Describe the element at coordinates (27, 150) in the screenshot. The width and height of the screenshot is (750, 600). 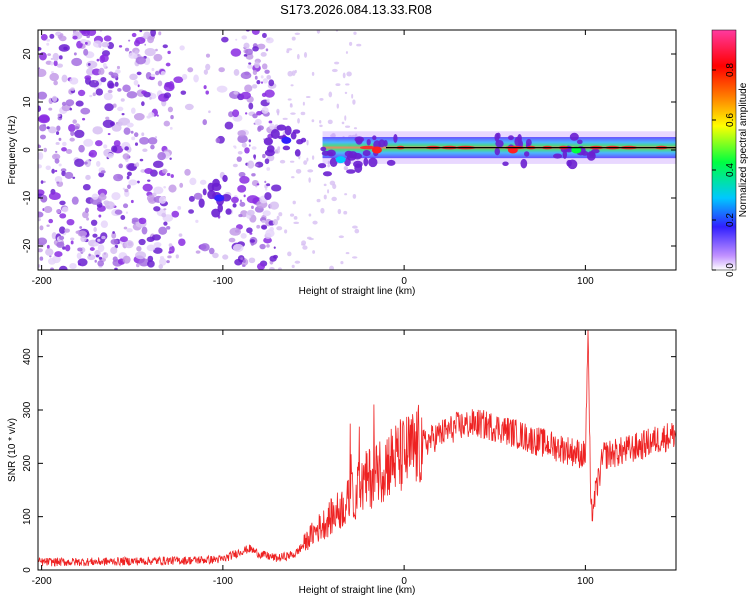
I see `y-tick-label: 0` at that location.